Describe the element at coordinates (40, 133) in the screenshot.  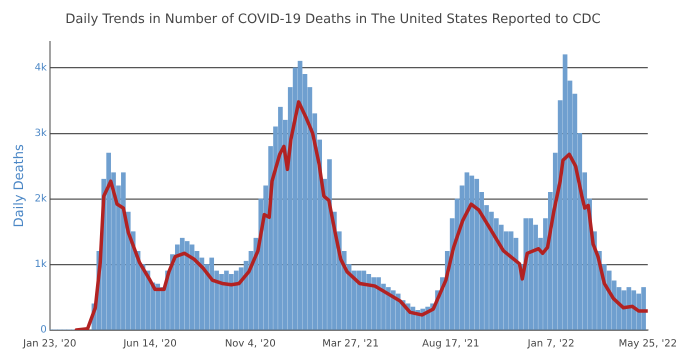
I see `y-tick-label: 3k` at that location.